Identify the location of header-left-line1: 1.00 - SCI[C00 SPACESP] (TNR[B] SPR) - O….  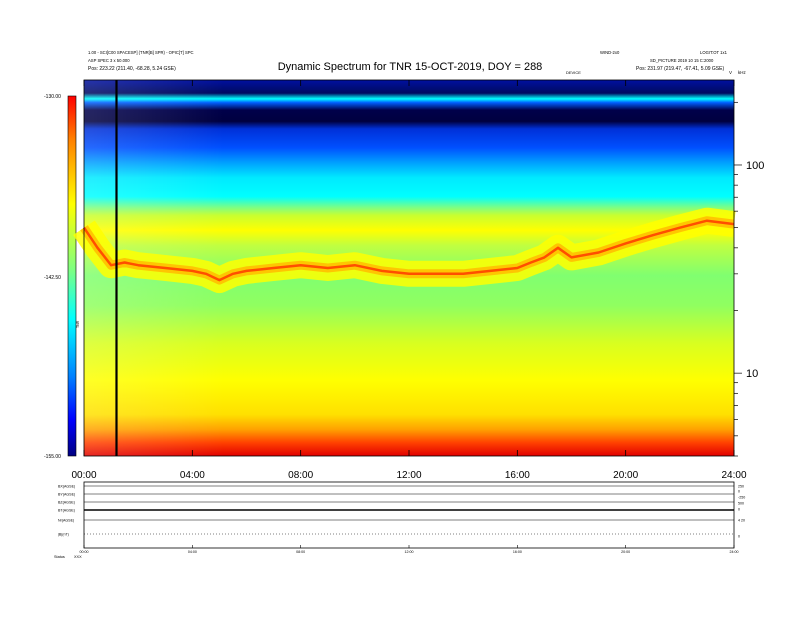
(141, 52).